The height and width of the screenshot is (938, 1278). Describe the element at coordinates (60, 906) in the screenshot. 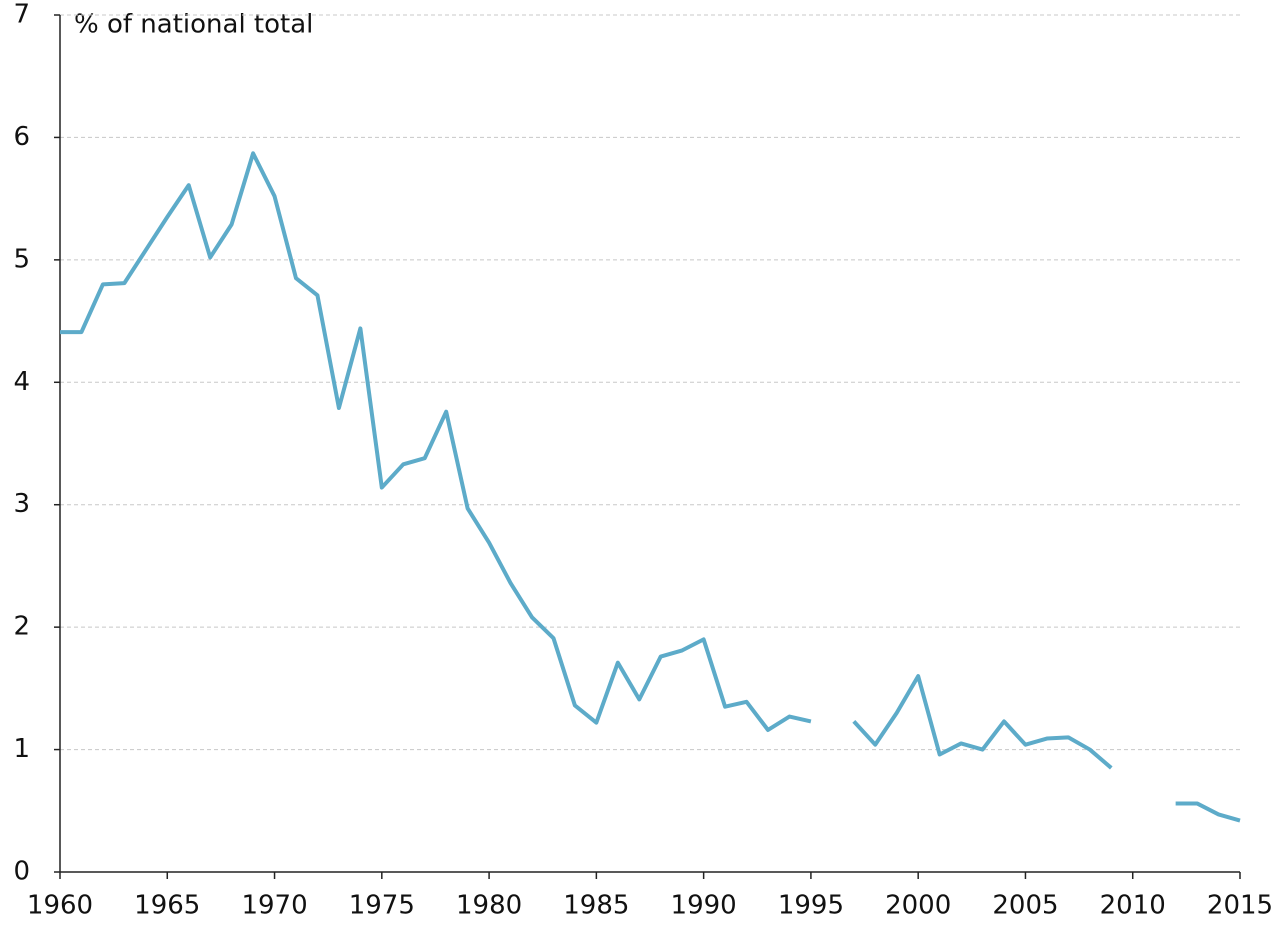

I see `x-tick-label: 1960` at that location.